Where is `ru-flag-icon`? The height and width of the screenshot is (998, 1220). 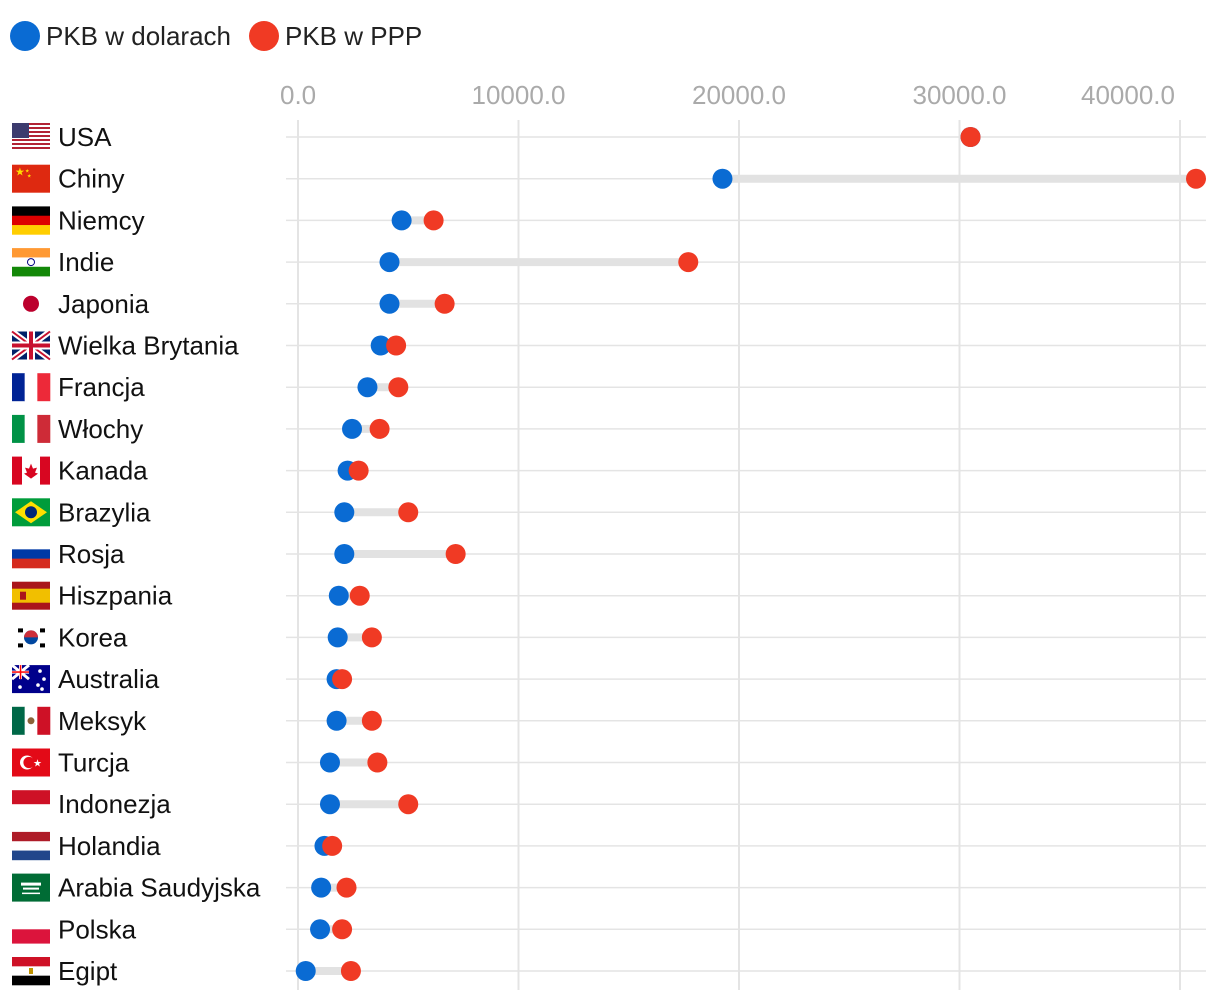
ru-flag-icon is located at coordinates (31, 554).